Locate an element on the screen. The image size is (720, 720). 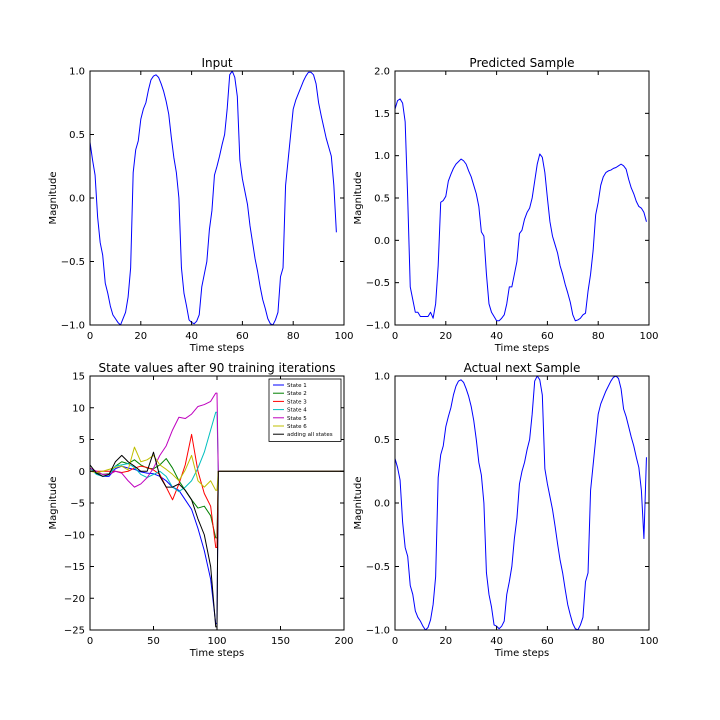
y-tick-label: 15 is located at coordinates (78, 377).